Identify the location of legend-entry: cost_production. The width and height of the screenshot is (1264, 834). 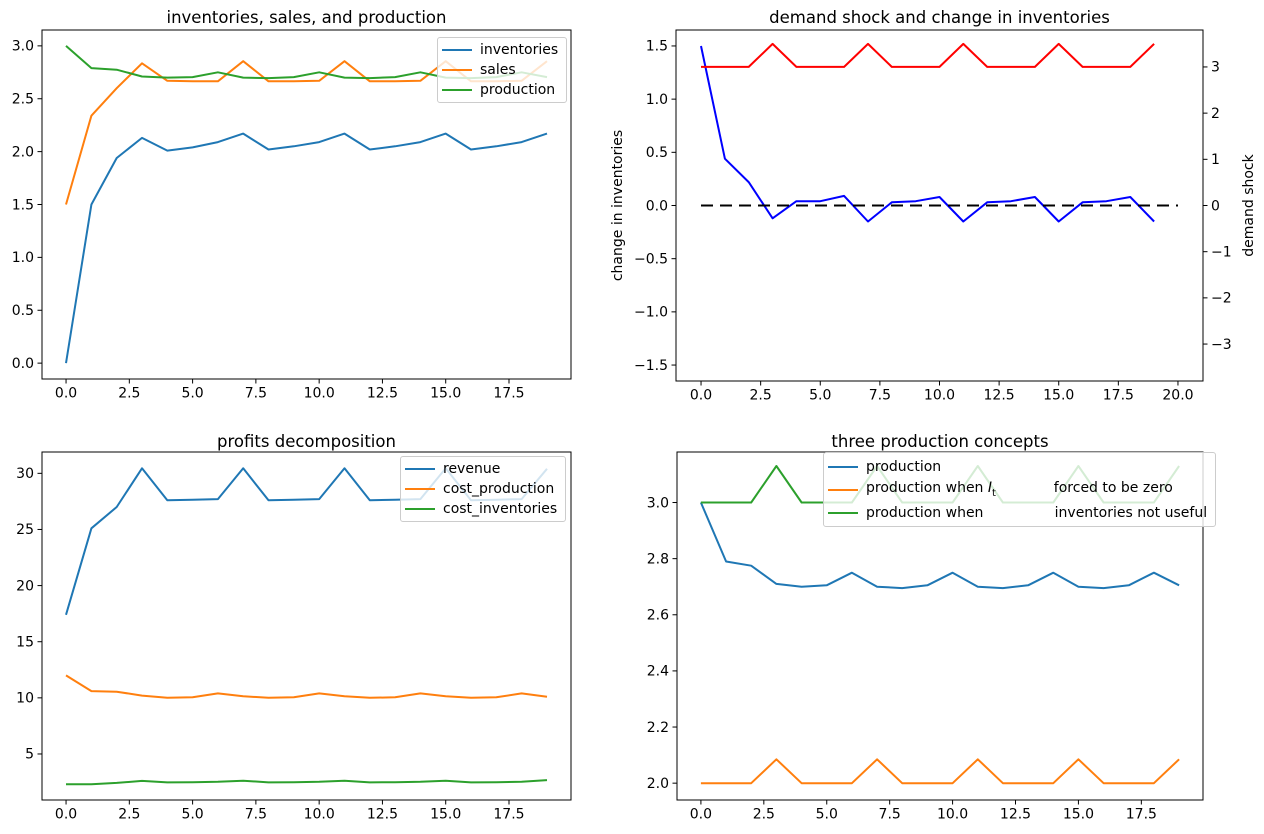
(481, 489).